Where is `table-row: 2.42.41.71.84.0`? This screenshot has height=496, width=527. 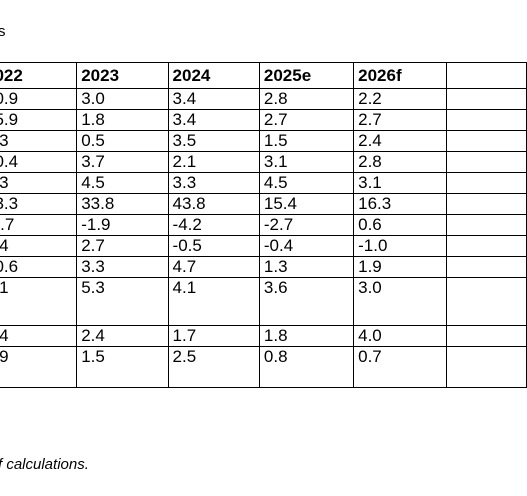 table-row: 2.42.41.71.84.0 is located at coordinates (263, 336).